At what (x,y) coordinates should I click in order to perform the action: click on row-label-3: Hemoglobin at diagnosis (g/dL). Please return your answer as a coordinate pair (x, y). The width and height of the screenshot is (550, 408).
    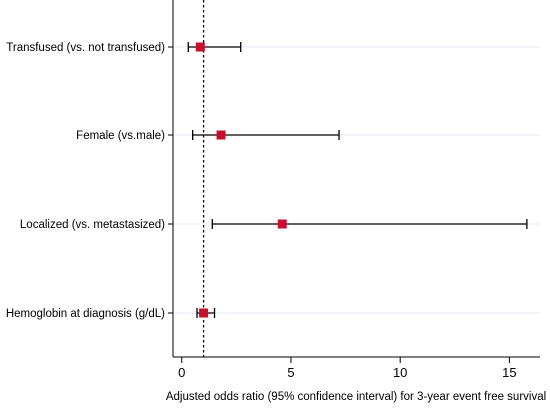
    Looking at the image, I should click on (85, 314).